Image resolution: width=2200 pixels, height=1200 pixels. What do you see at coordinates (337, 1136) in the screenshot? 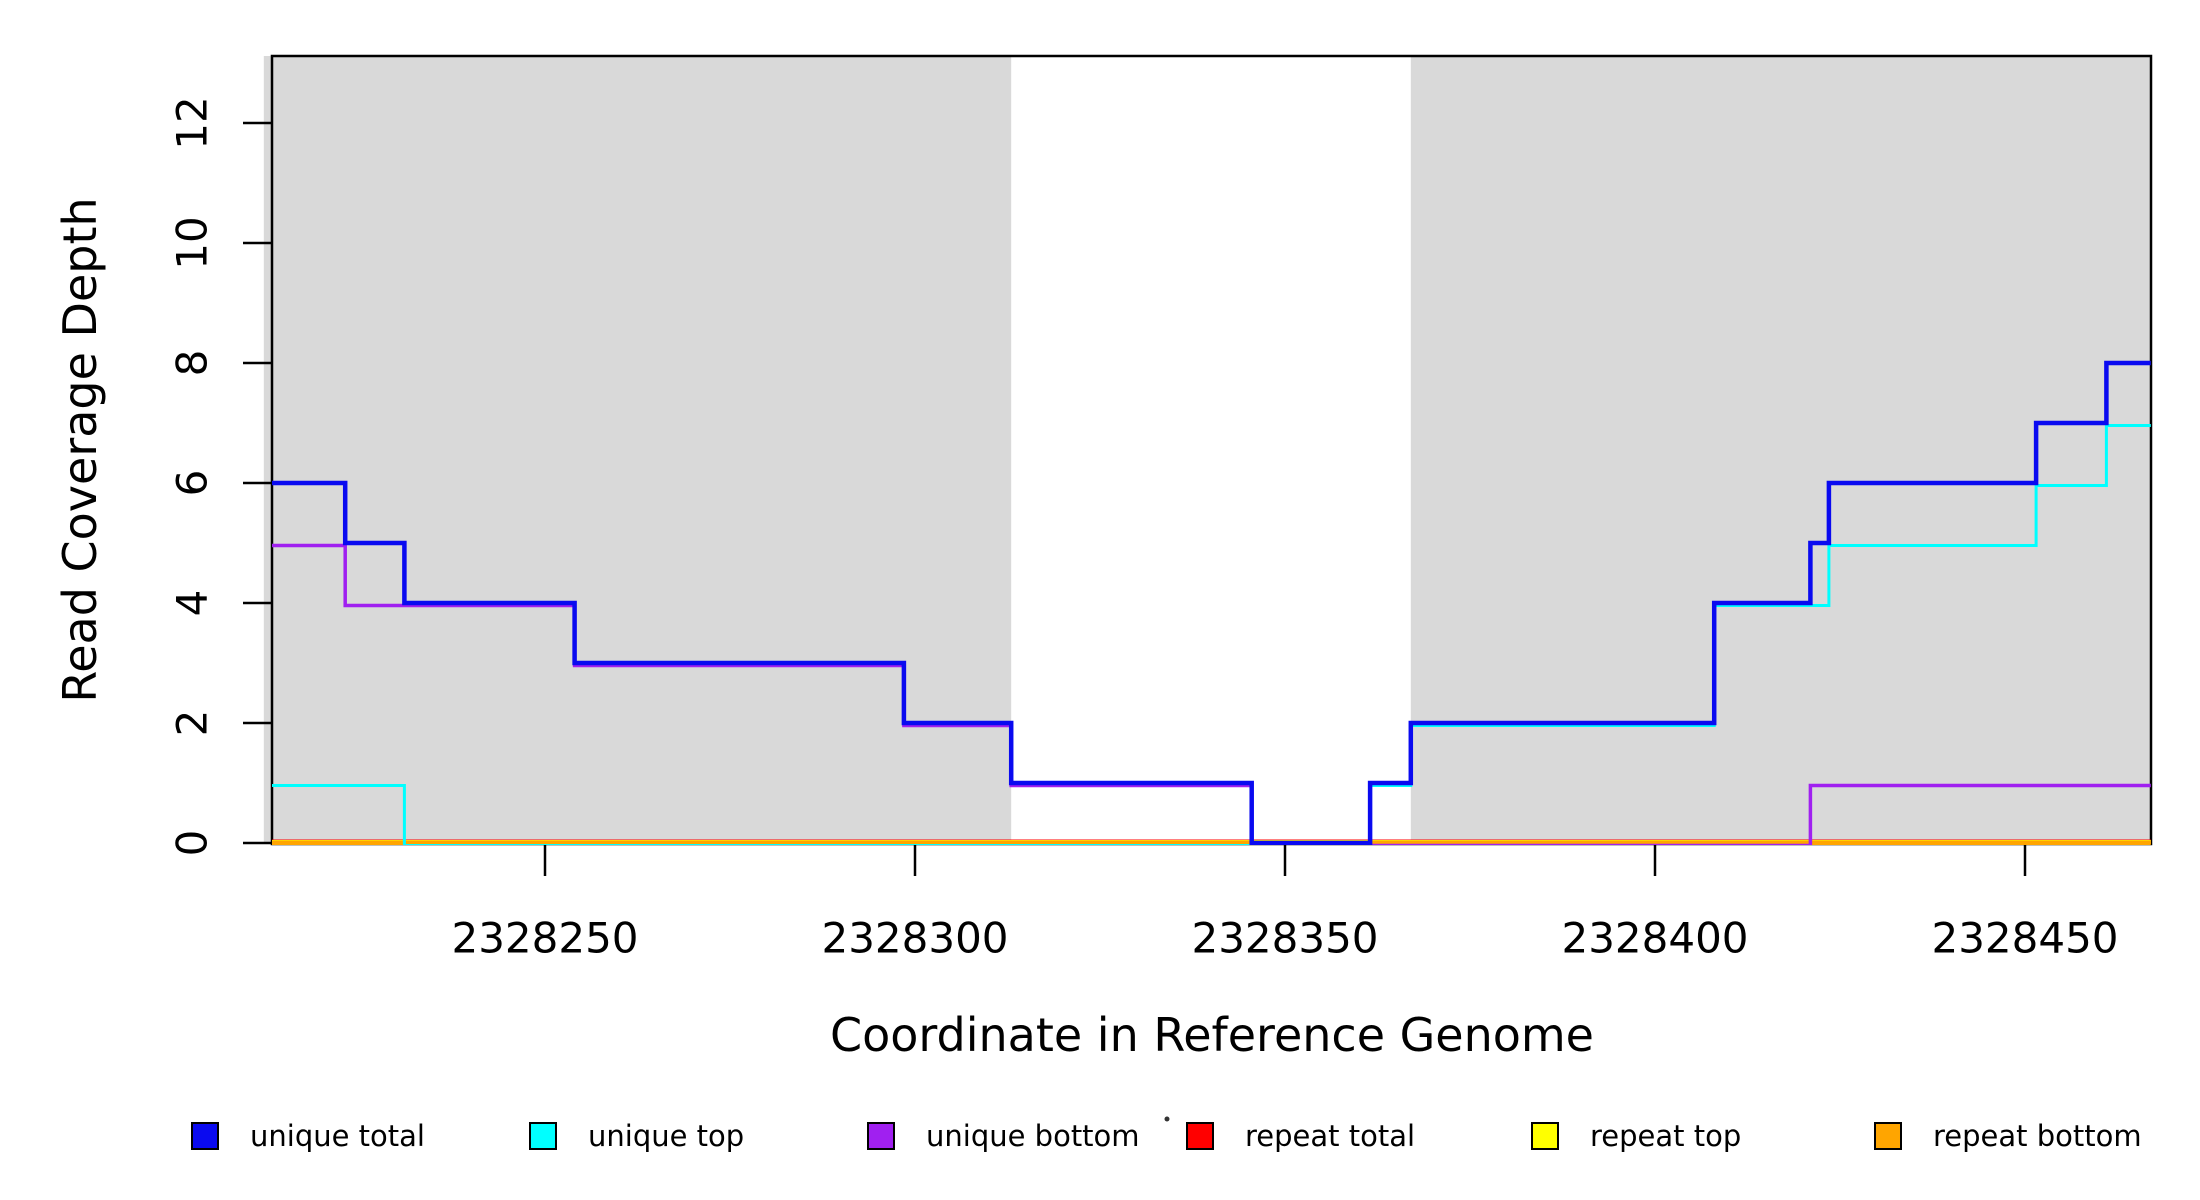
I see `legend-label: unique total` at bounding box center [337, 1136].